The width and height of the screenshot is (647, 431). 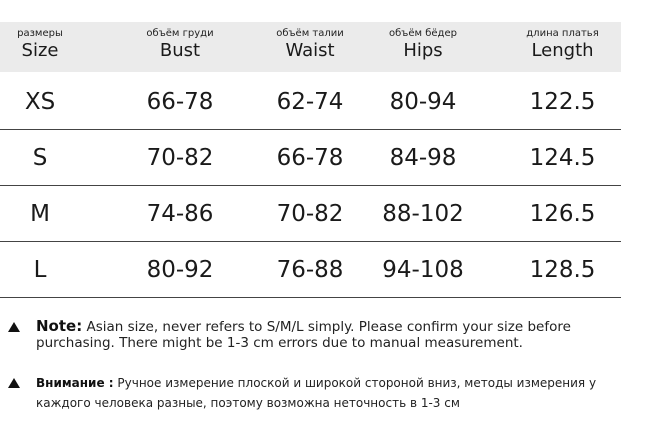 I want to click on size-cell: S, so click(x=40, y=158).